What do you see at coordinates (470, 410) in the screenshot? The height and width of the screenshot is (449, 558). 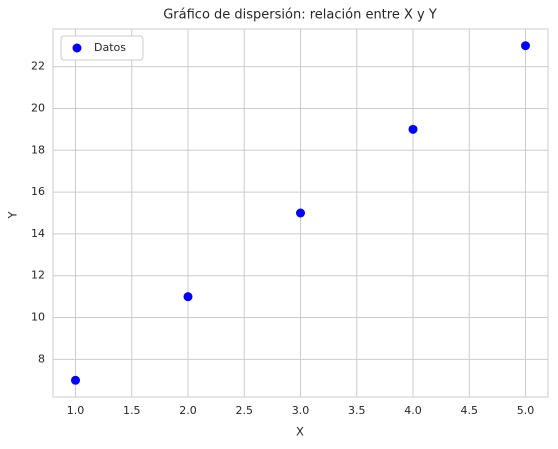 I see `x-tick-label: 4.5` at bounding box center [470, 410].